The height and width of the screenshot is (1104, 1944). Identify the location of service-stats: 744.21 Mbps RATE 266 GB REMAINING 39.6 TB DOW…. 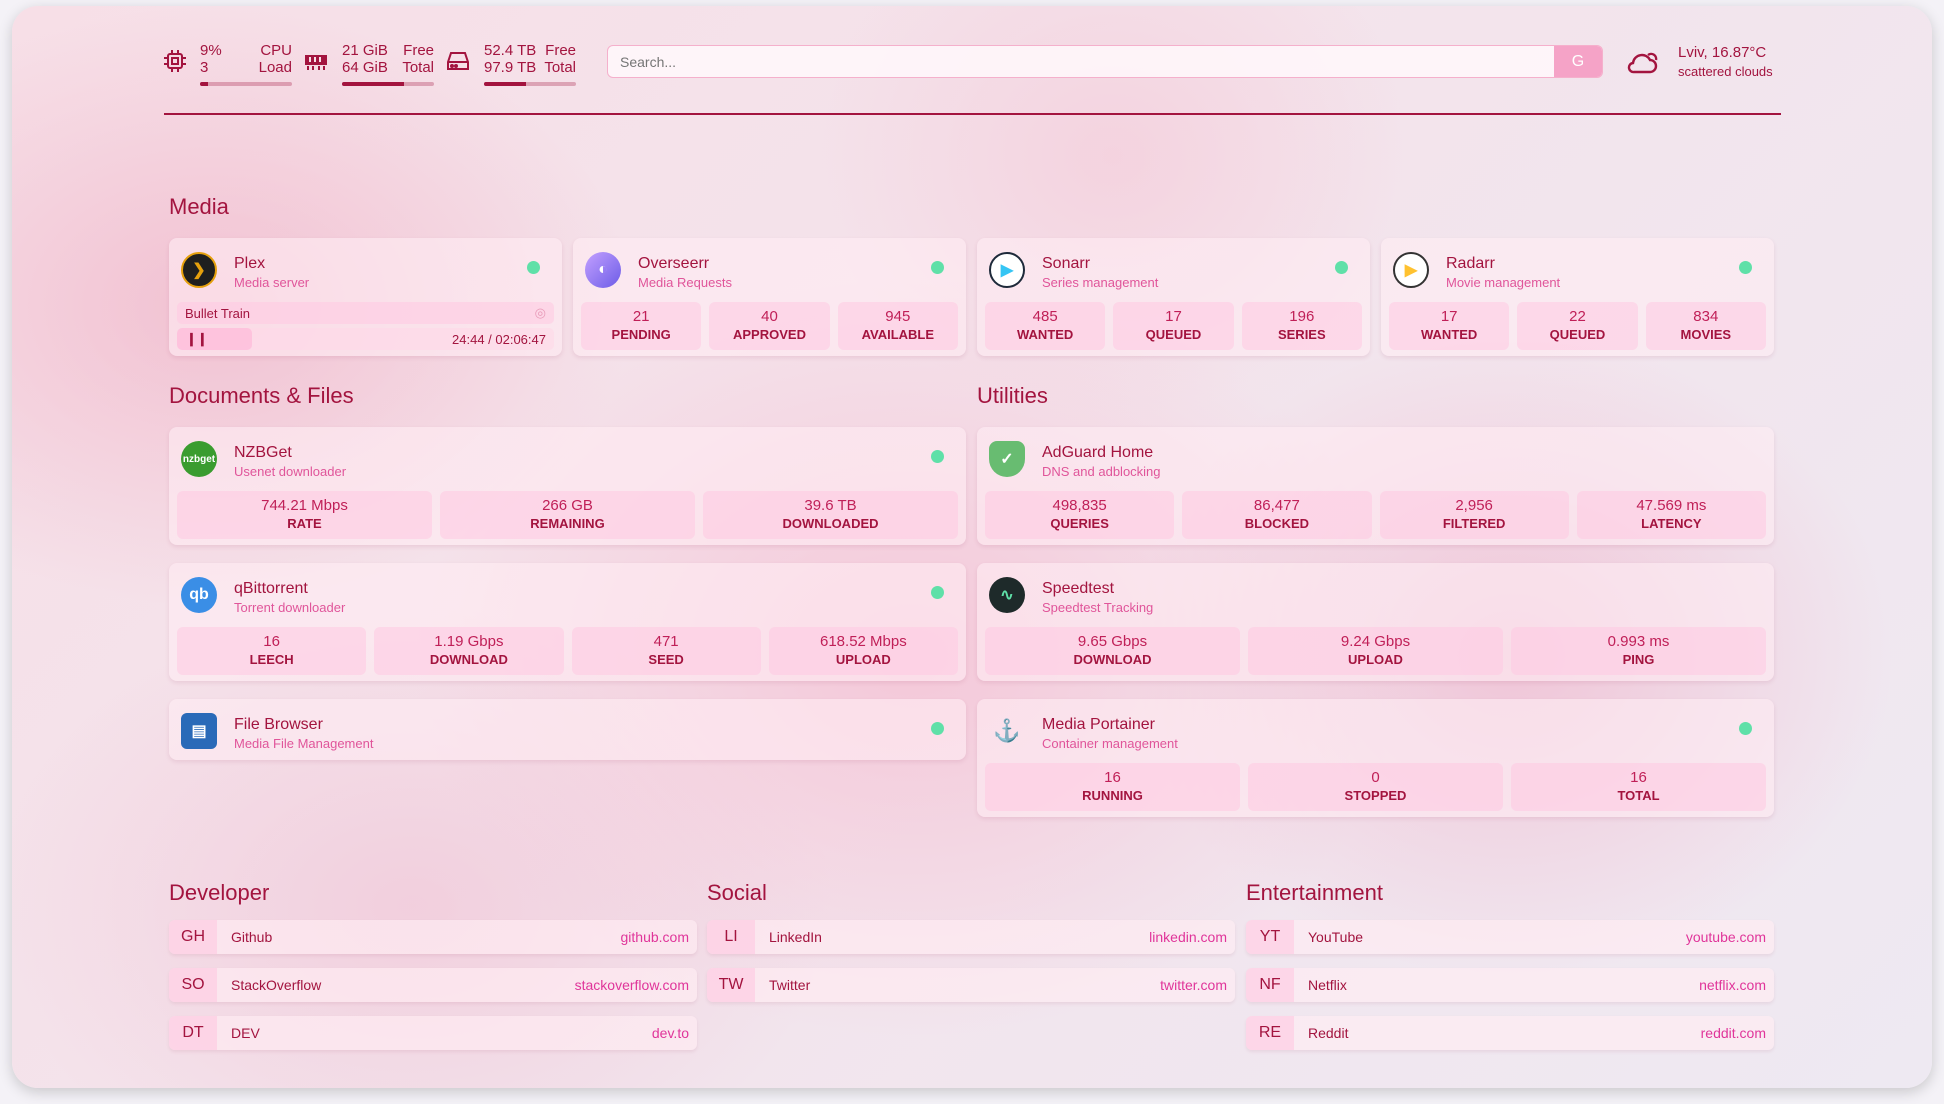
(567, 515).